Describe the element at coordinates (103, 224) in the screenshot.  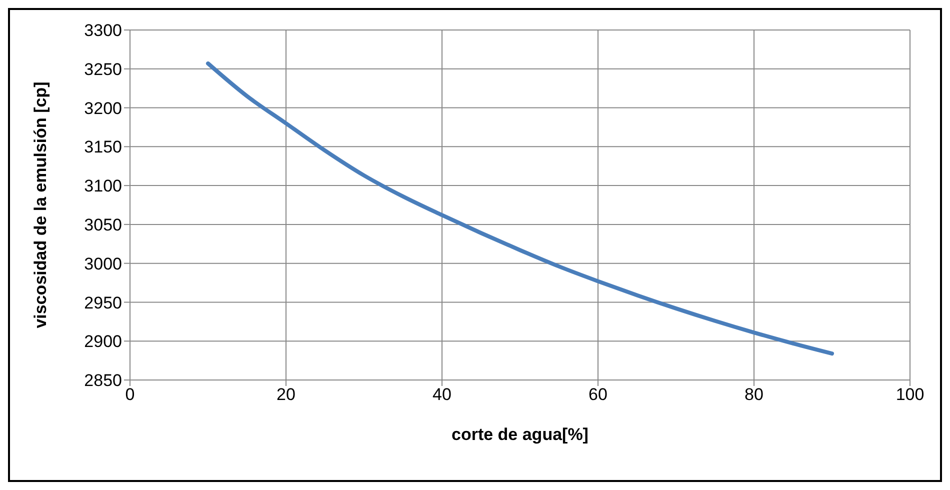
I see `y-tick-label: 3050` at that location.